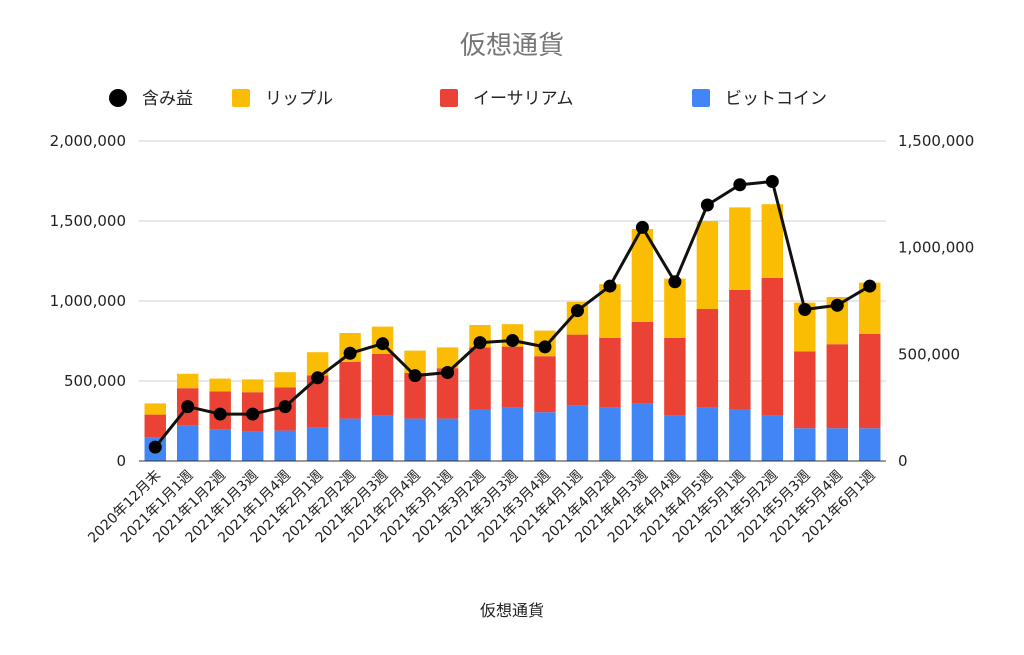  Describe the element at coordinates (929, 354) in the screenshot. I see `y2-tick-label: 500,000` at that location.